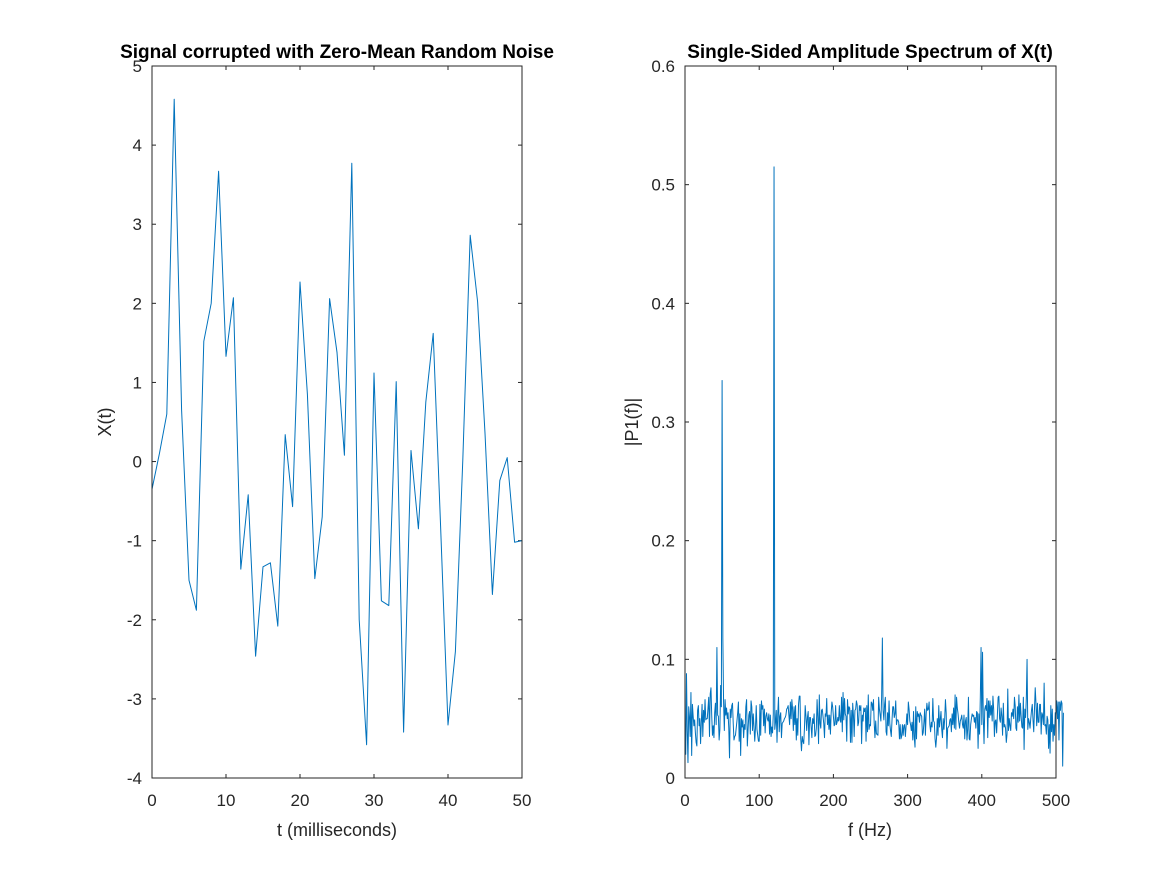  What do you see at coordinates (226, 800) in the screenshot?
I see `x-tick-label: 10` at bounding box center [226, 800].